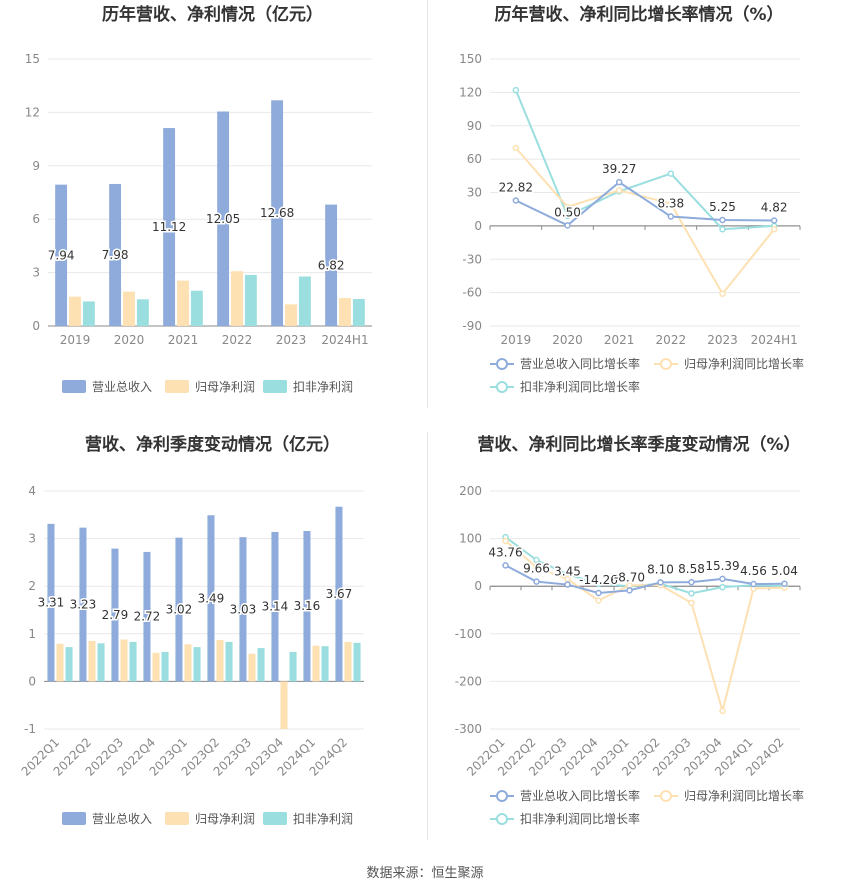 The width and height of the screenshot is (850, 891). I want to click on y-tick-label: 150, so click(470, 59).